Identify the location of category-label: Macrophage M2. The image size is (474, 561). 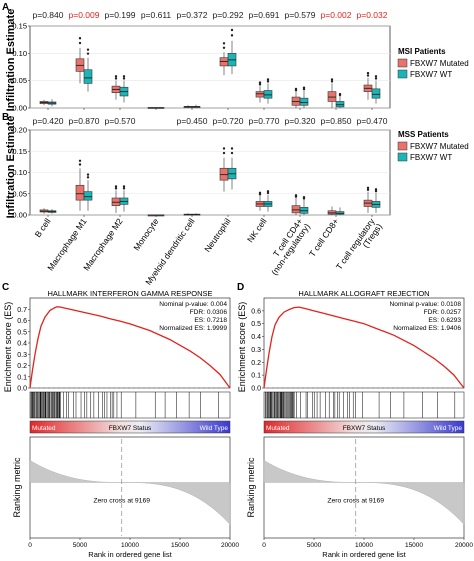
(103, 244).